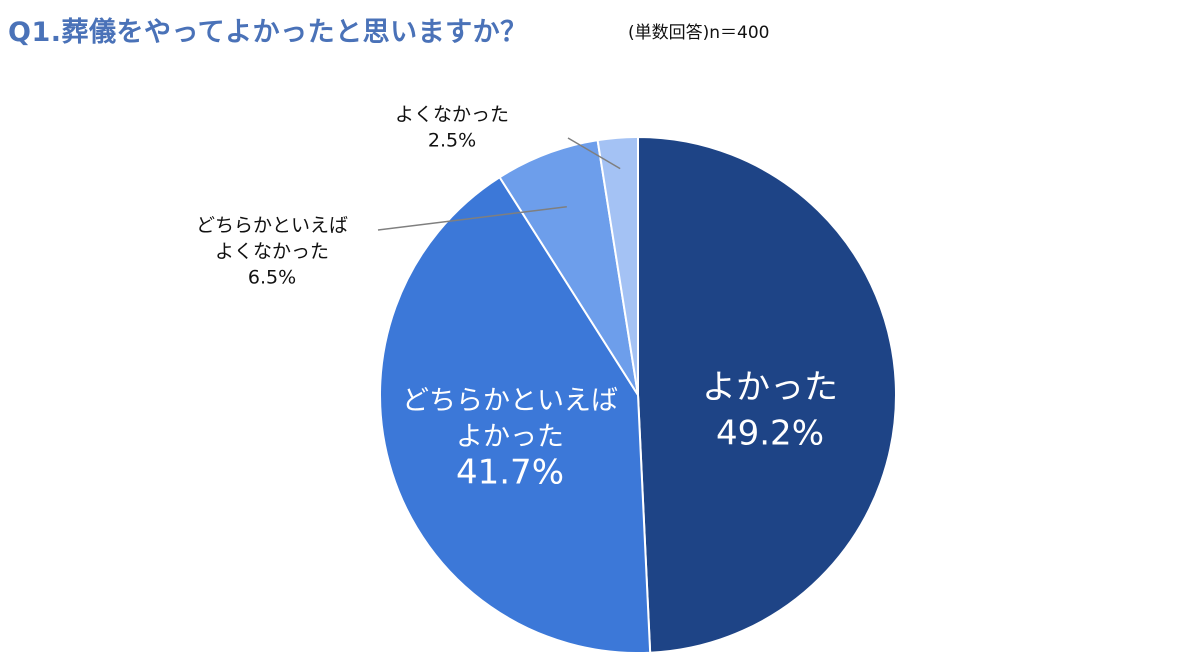 Image resolution: width=1191 pixels, height=661 pixels. Describe the element at coordinates (272, 278) in the screenshot. I see `slice-value-label-2: 6.5%` at that location.